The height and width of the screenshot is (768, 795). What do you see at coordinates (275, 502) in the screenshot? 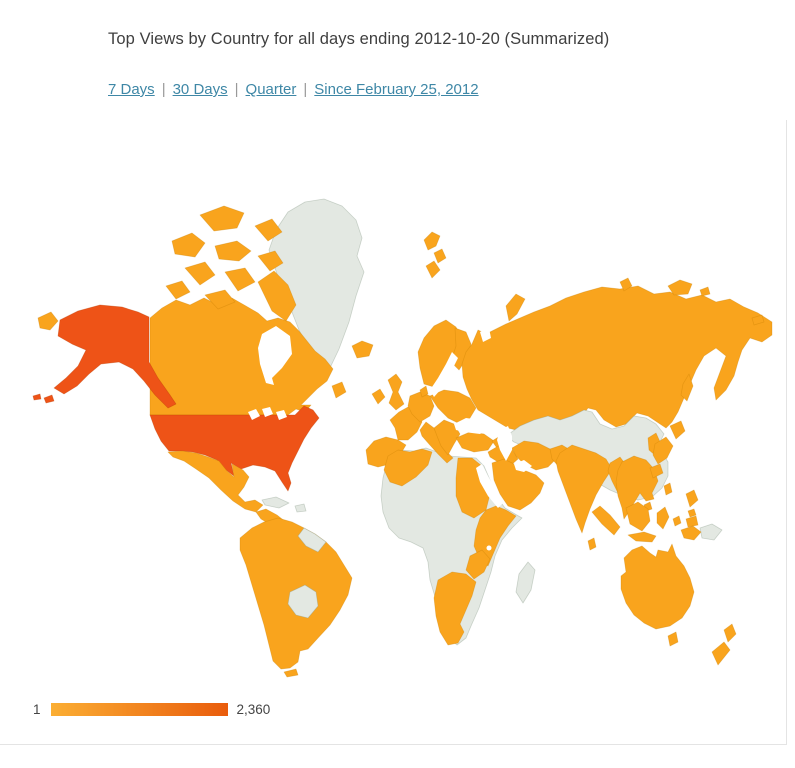
I see `region-cuba` at bounding box center [275, 502].